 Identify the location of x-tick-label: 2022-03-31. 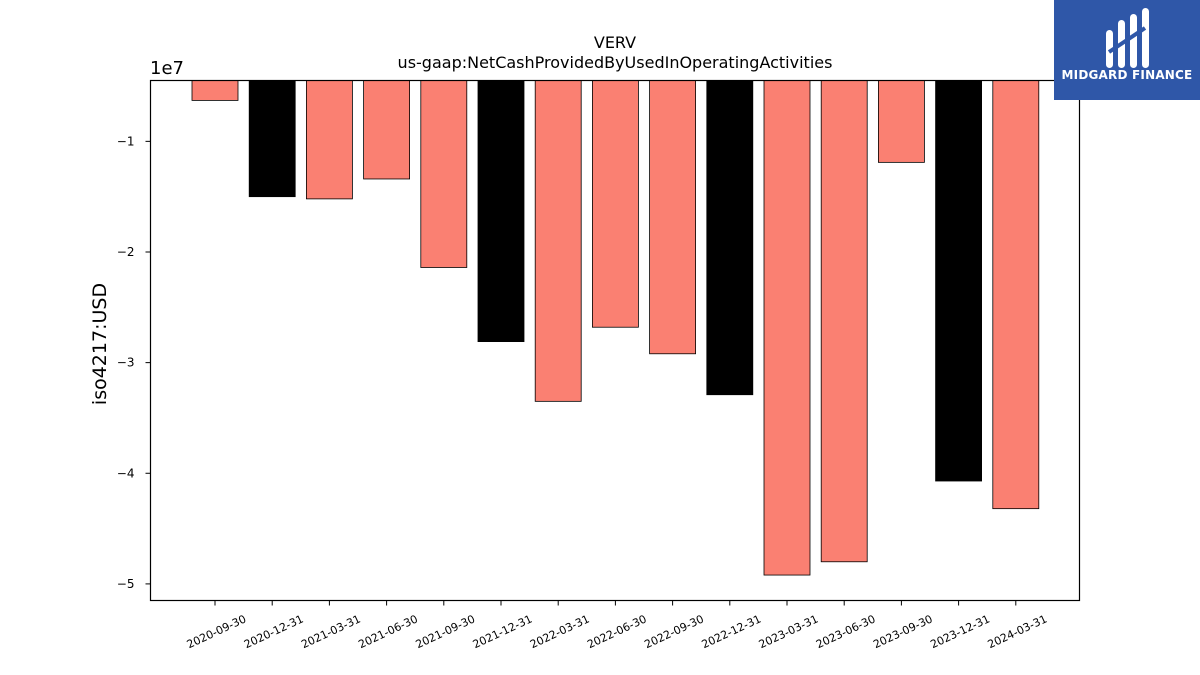
(559, 631).